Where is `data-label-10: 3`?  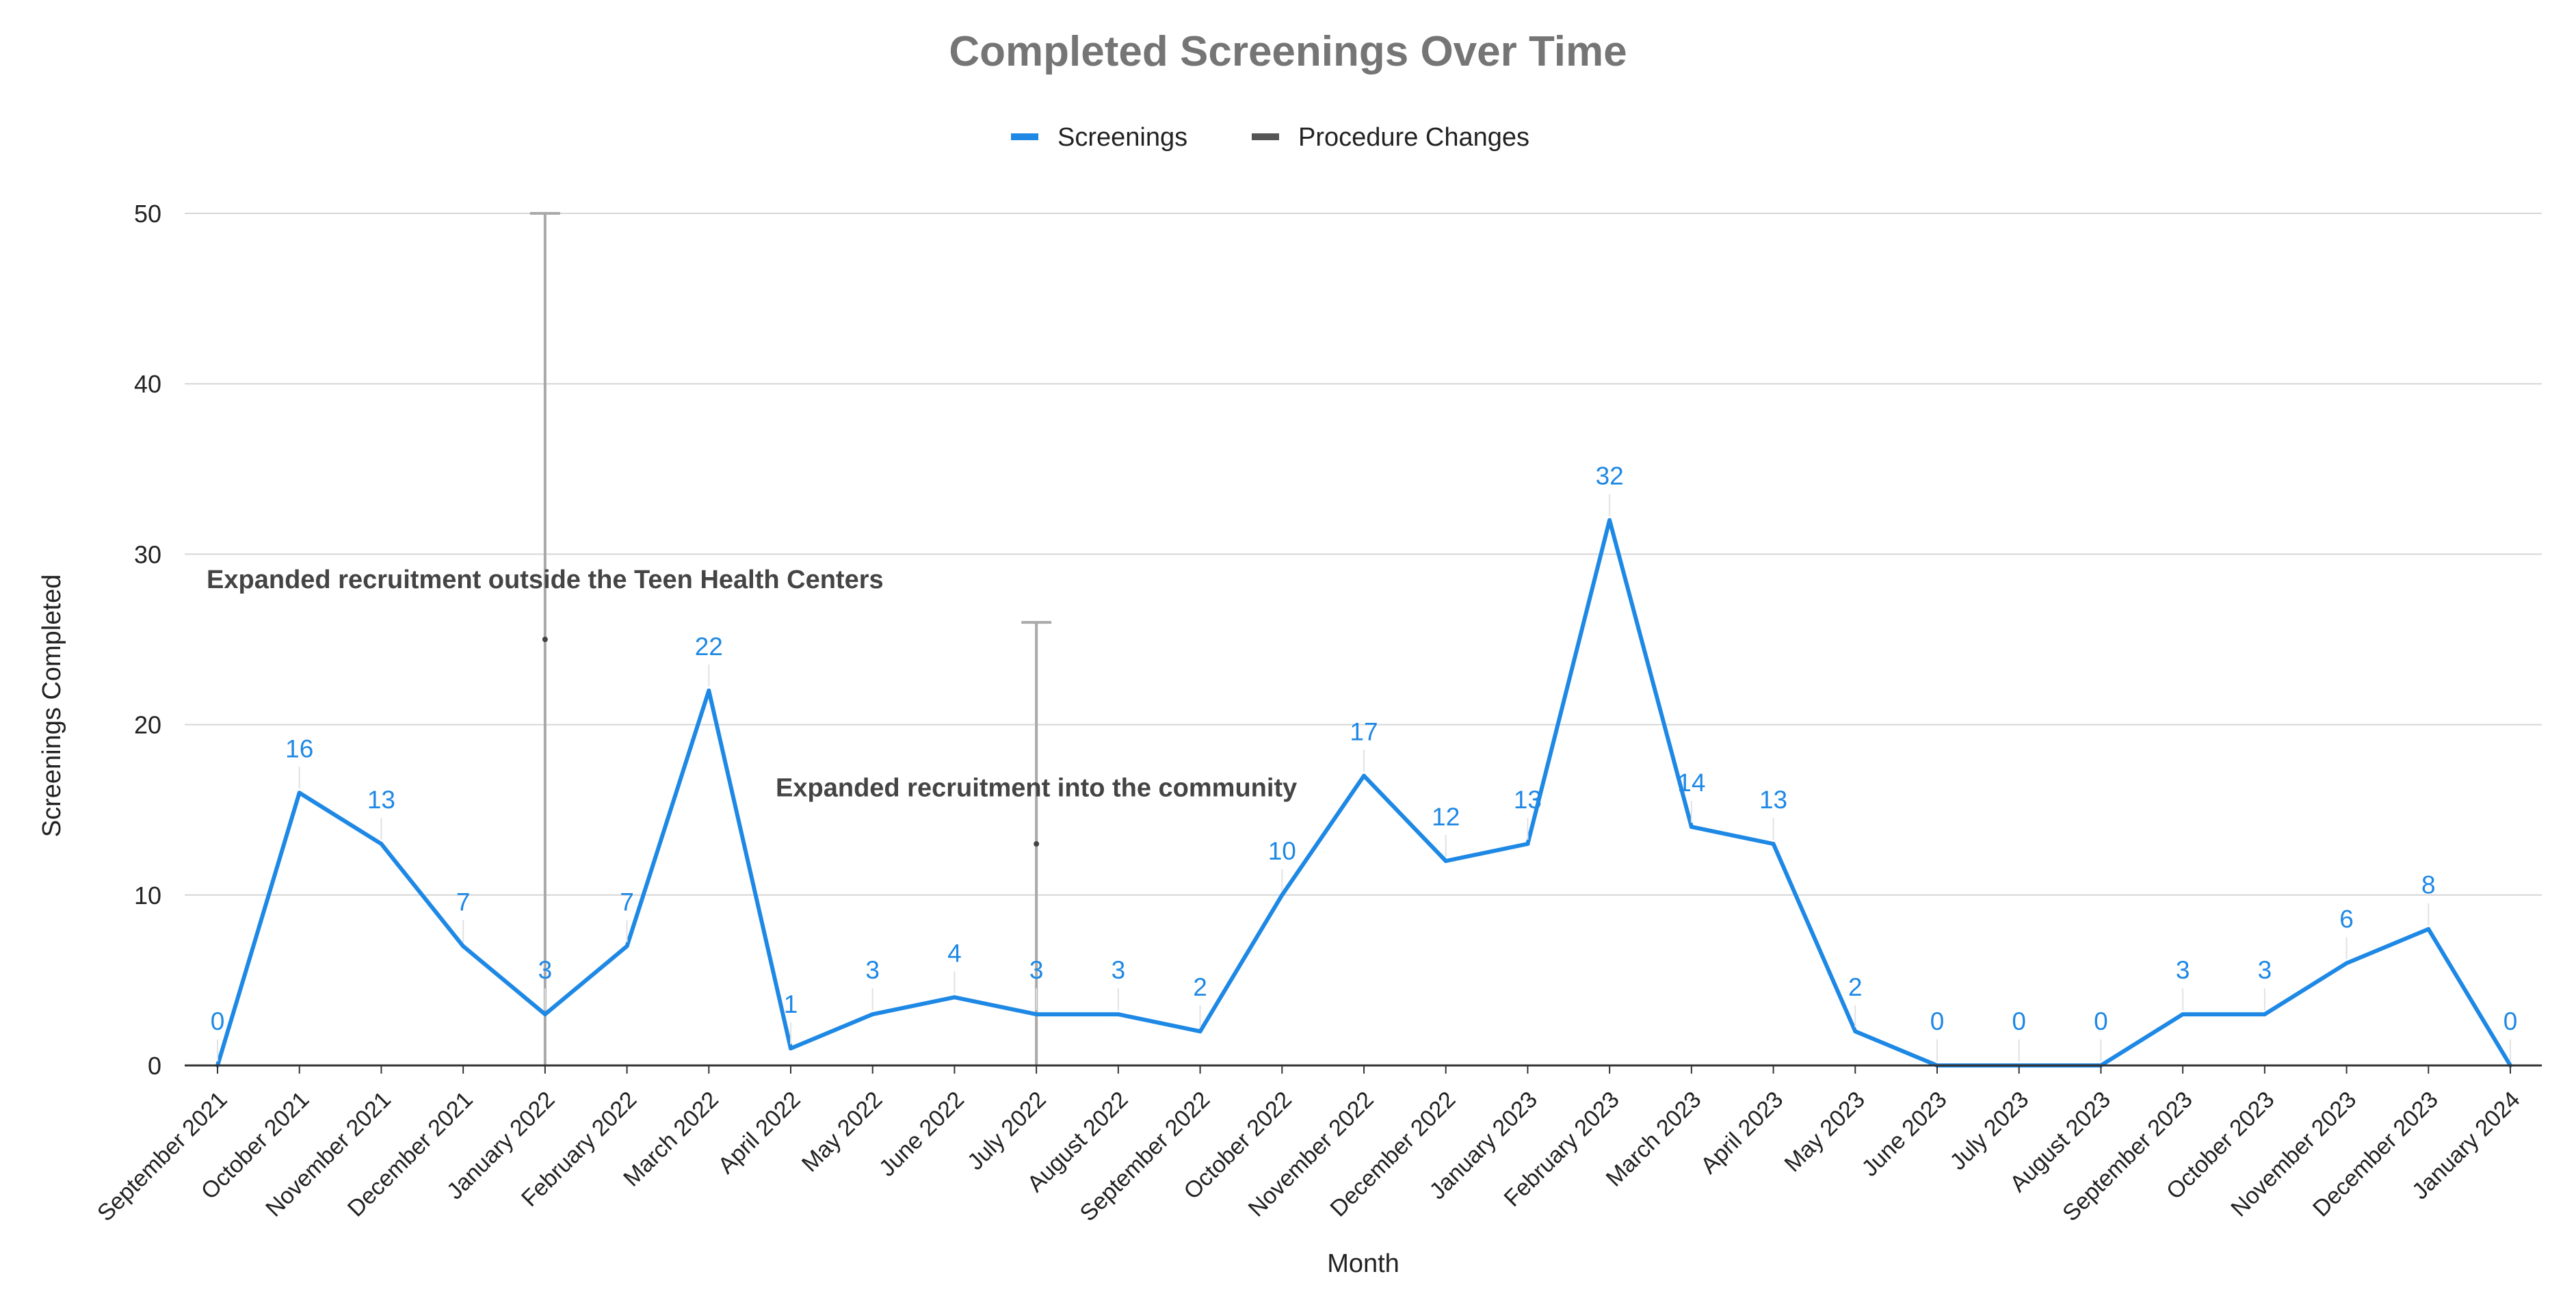
data-label-10: 3 is located at coordinates (1036, 970).